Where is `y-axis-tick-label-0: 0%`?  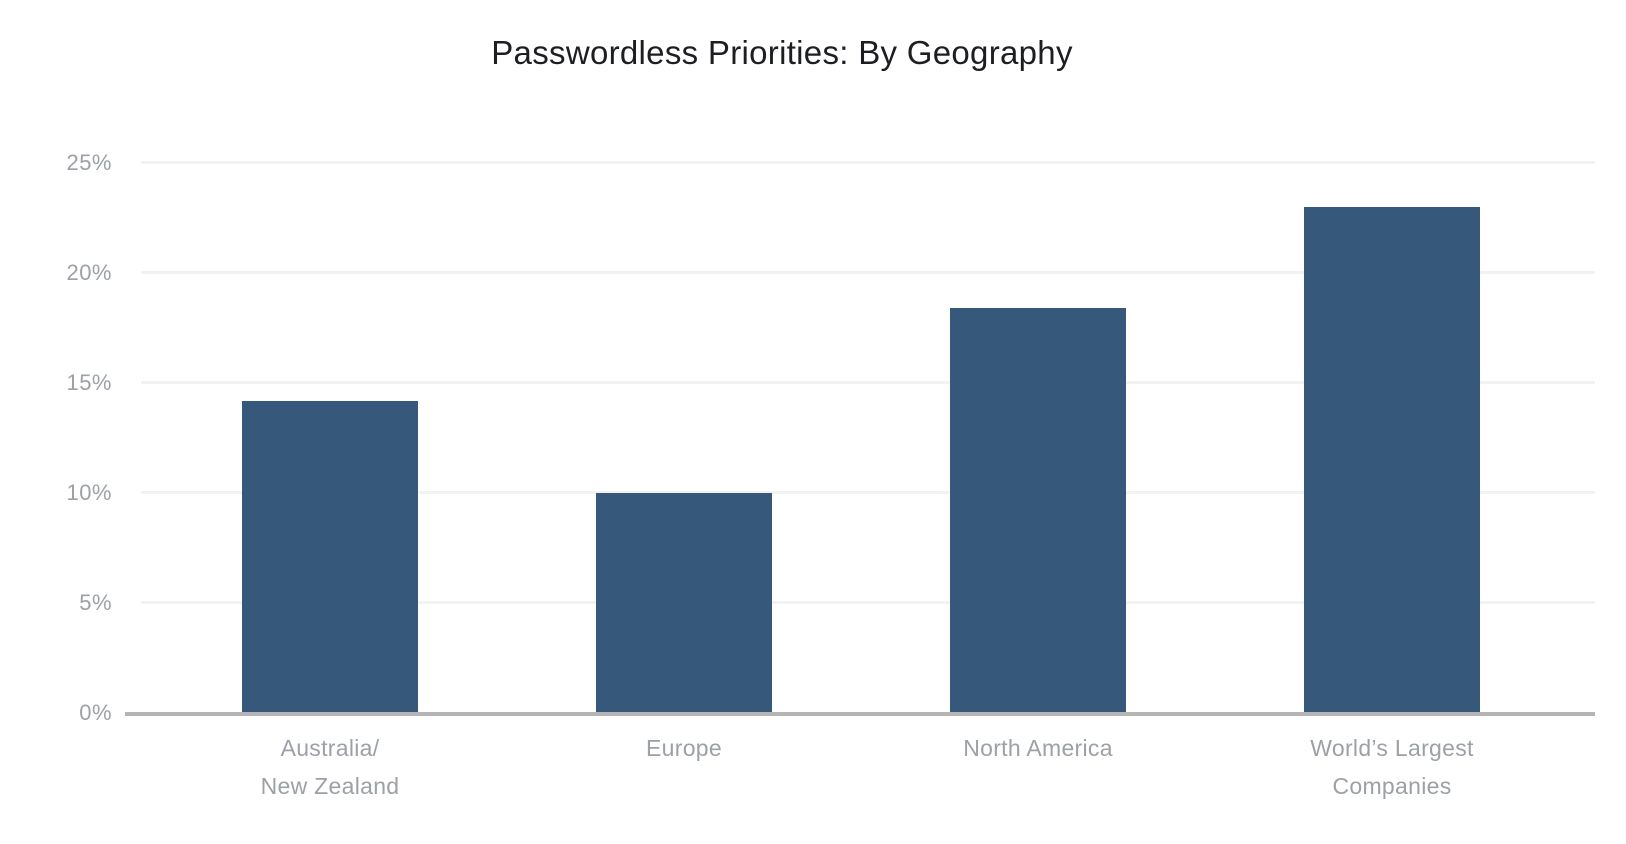 y-axis-tick-label-0: 0% is located at coordinates (95, 712).